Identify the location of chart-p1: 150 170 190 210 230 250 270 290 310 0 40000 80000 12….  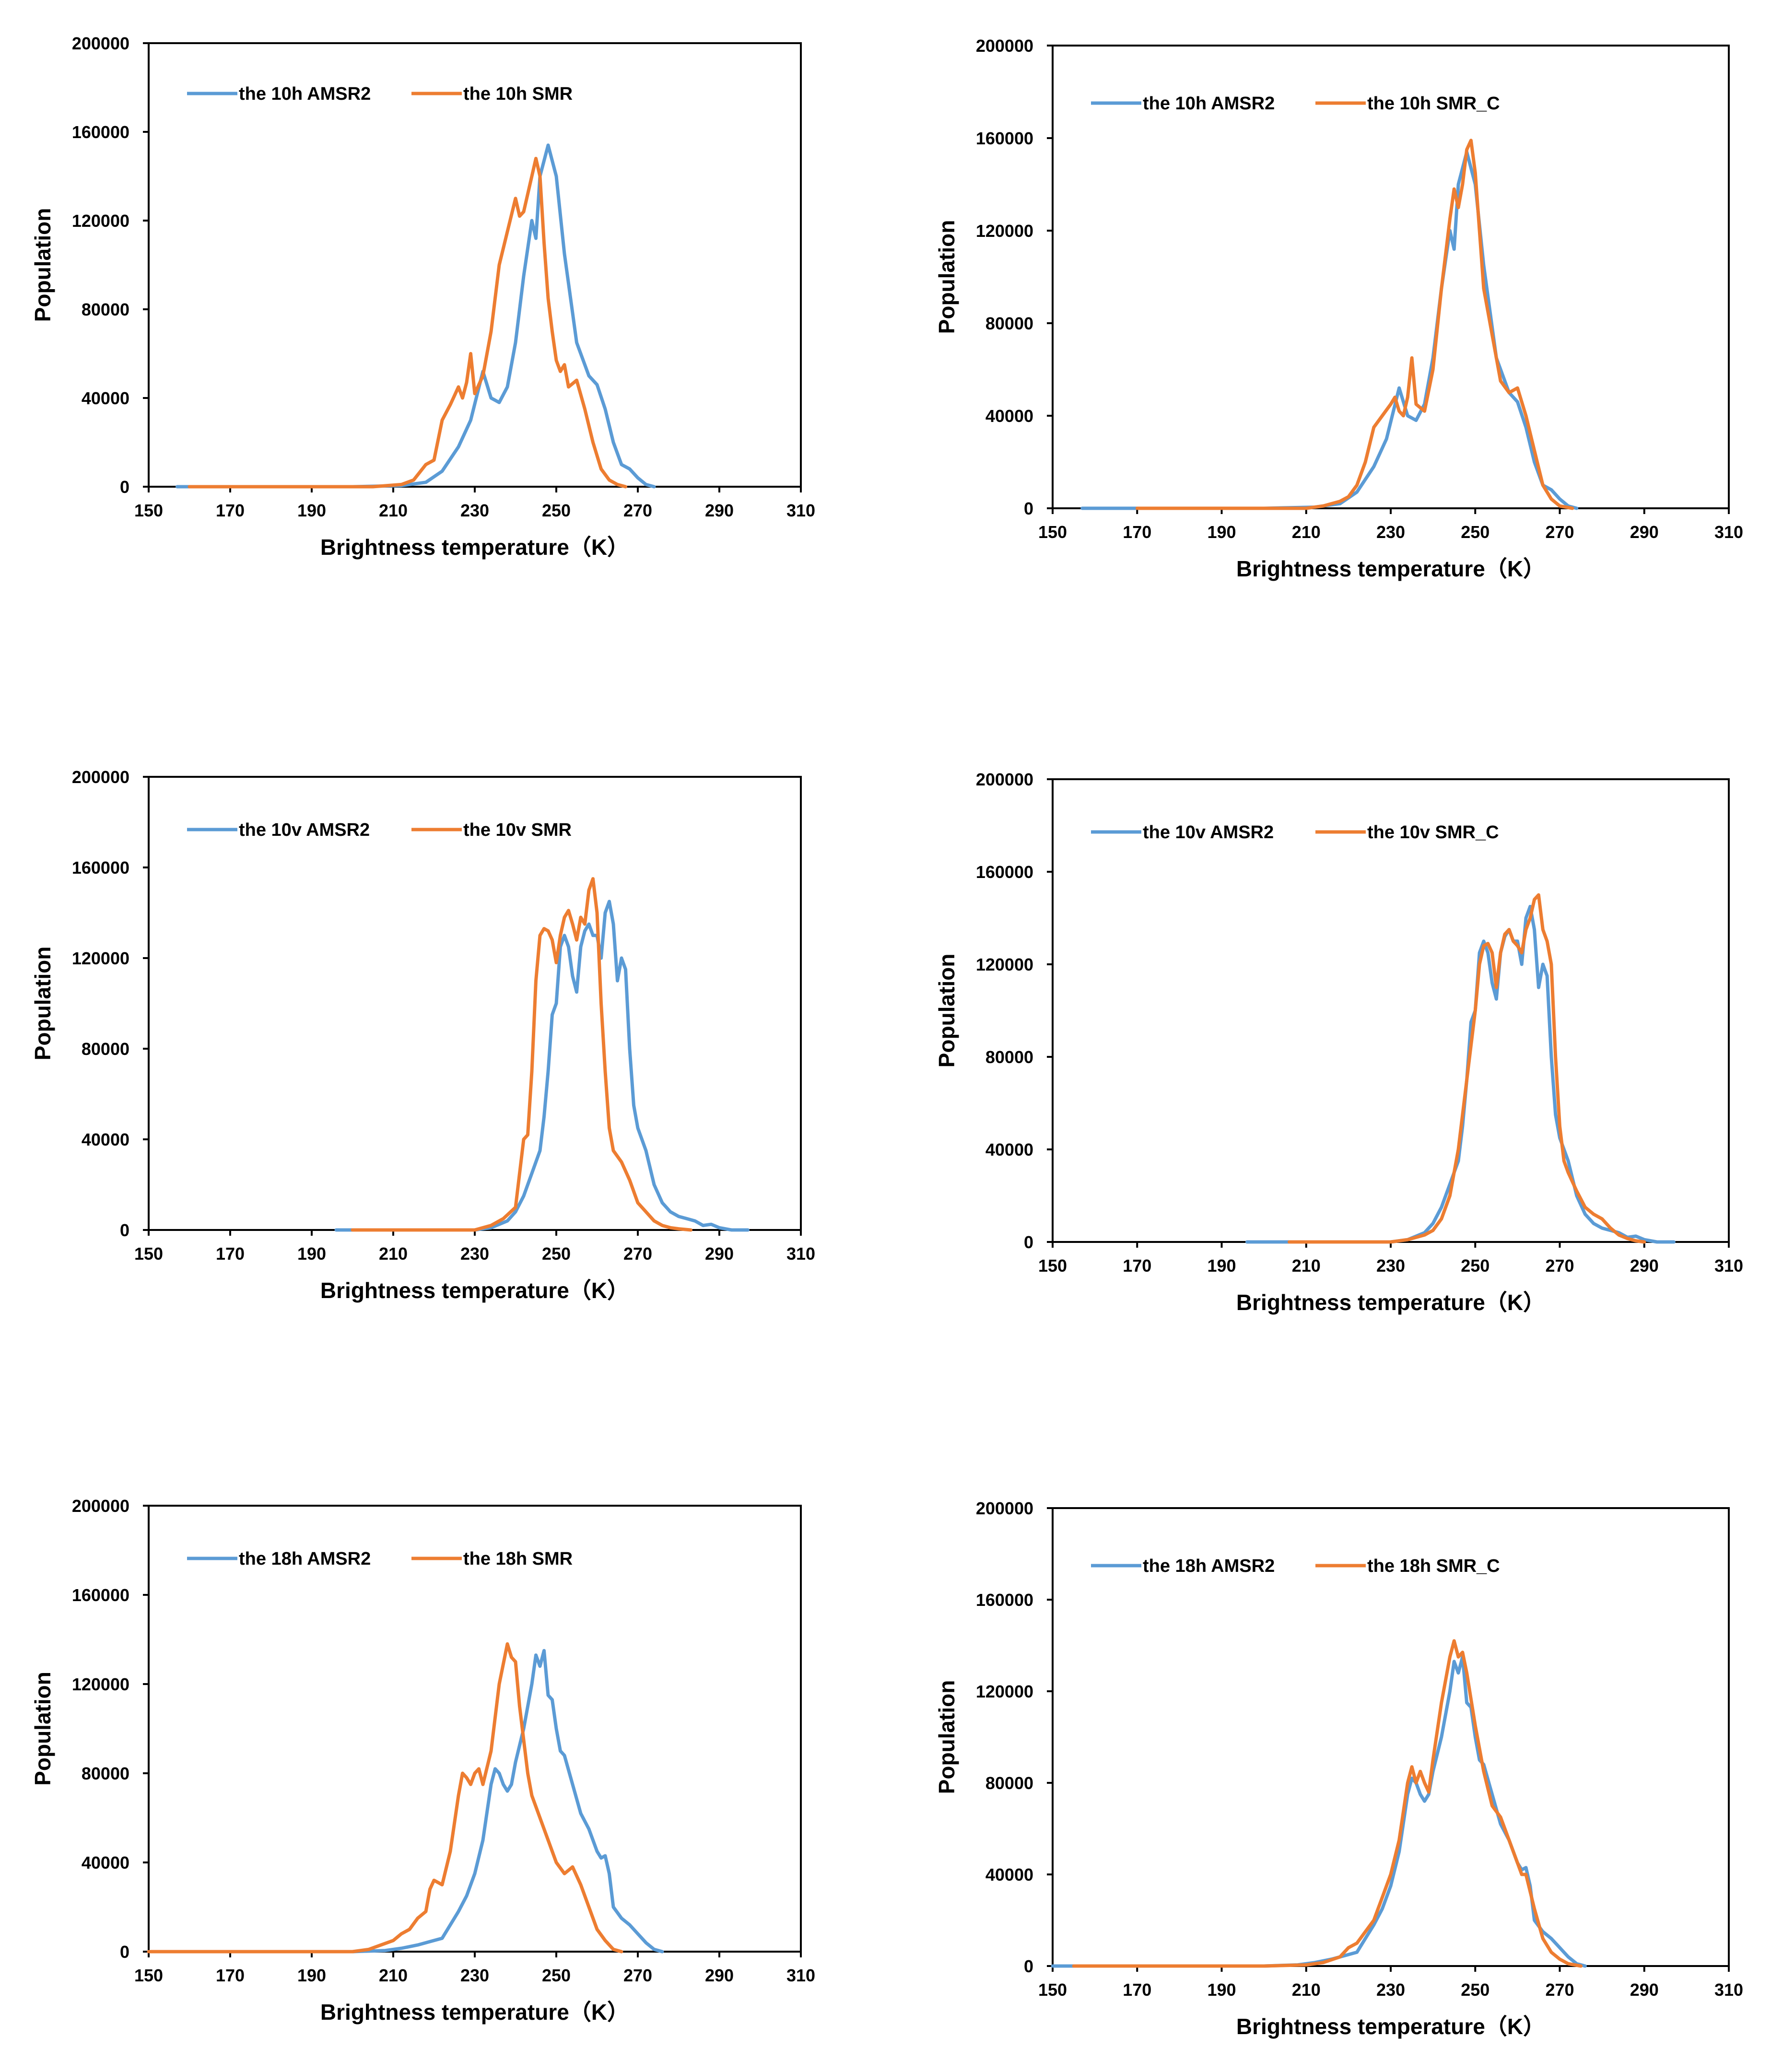
(422, 297).